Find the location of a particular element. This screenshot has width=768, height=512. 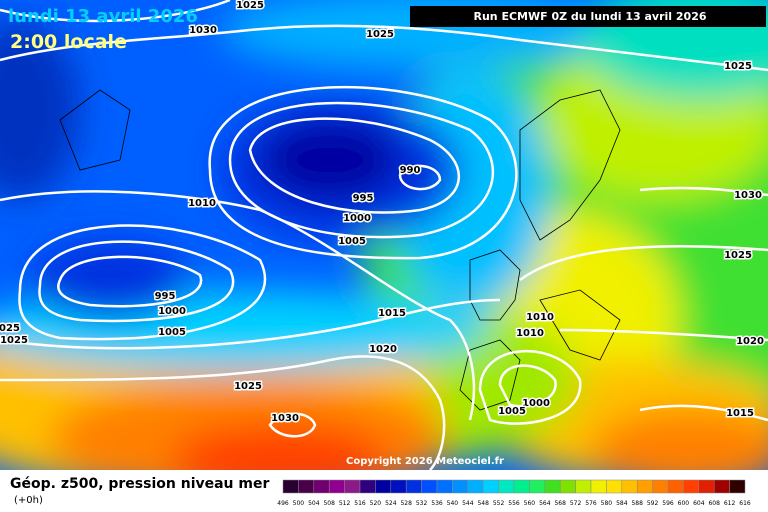

scale-label: 588 is located at coordinates (637, 503).